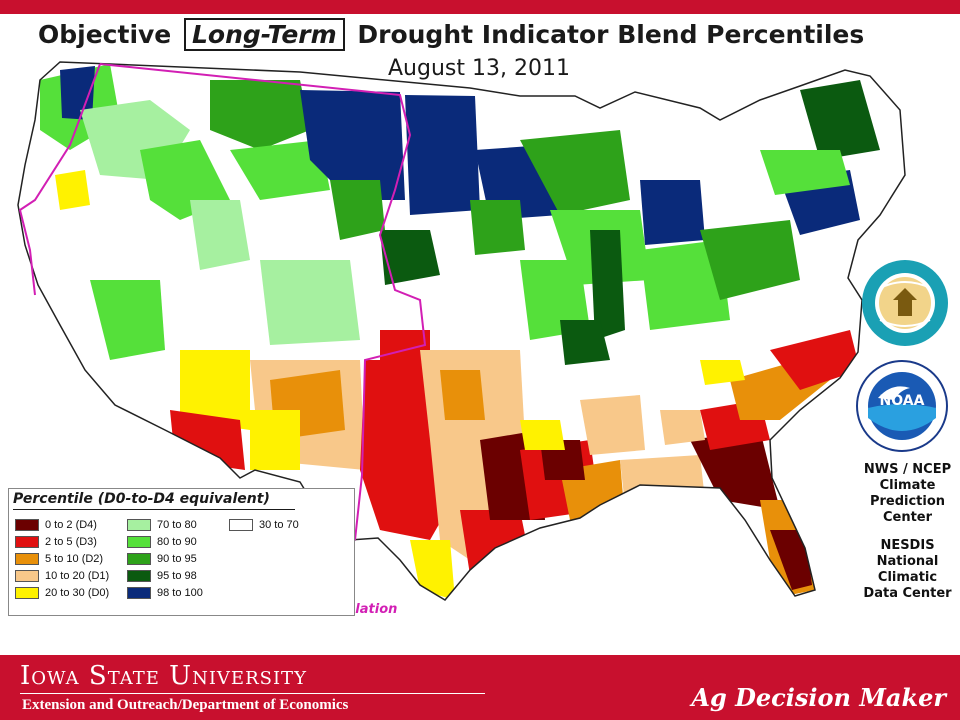  Describe the element at coordinates (907, 577) in the screenshot. I see `agency-line: Climatic` at that location.